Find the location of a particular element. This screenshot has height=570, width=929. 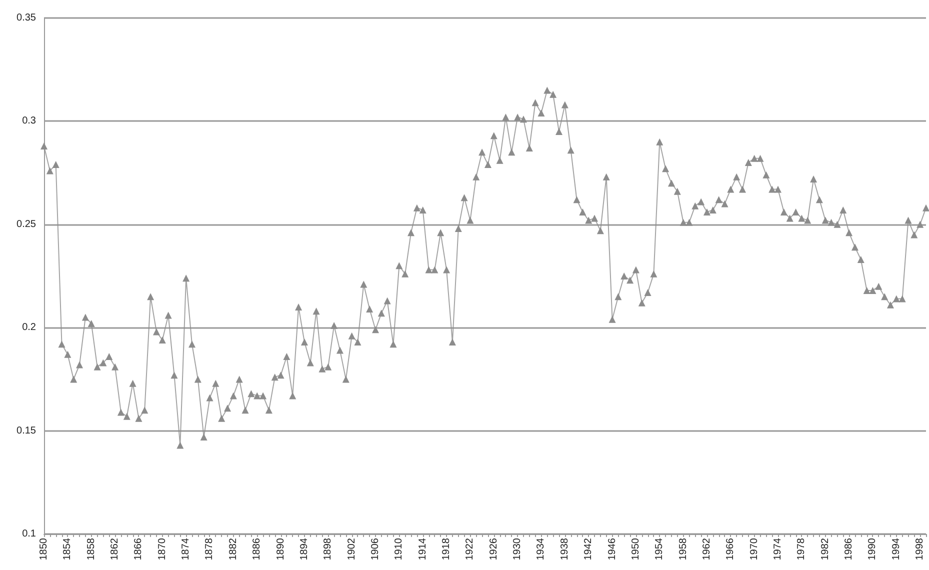

x-tick-label: 1998 is located at coordinates (920, 549).